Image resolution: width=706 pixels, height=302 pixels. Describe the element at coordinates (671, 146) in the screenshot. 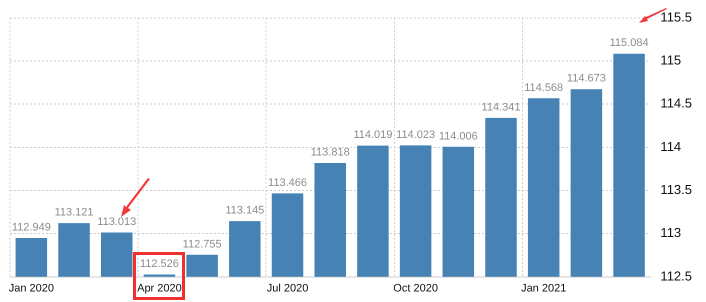

I see `y-tick-label: 114` at that location.